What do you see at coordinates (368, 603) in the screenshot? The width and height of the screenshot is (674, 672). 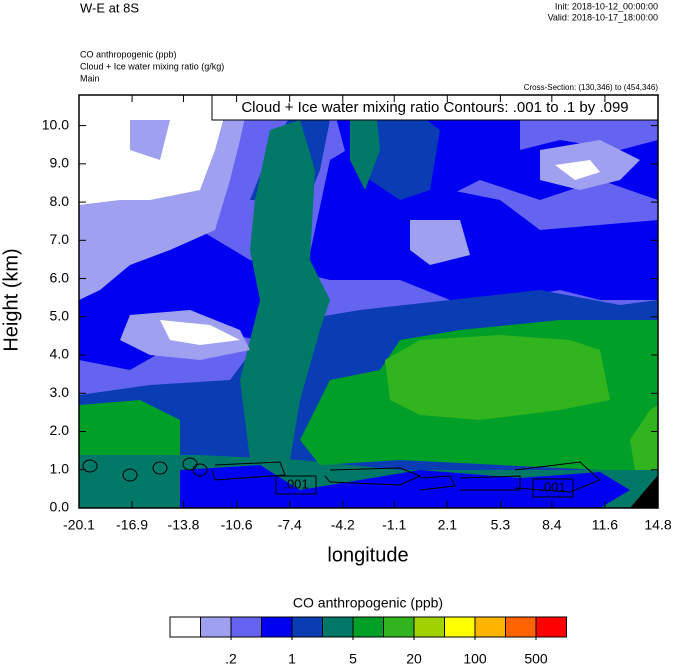 I see `colorbar-title: CO anthropogenic (ppb)` at bounding box center [368, 603].